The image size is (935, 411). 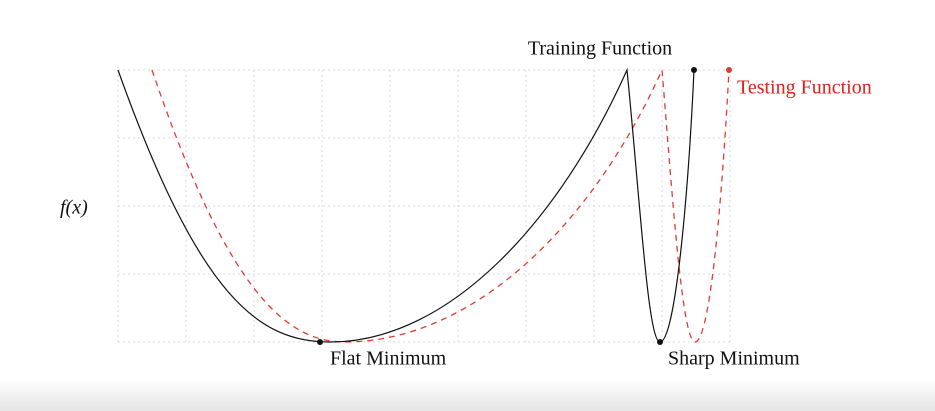 What do you see at coordinates (320, 342) in the screenshot?
I see `flat-minimum-dot` at bounding box center [320, 342].